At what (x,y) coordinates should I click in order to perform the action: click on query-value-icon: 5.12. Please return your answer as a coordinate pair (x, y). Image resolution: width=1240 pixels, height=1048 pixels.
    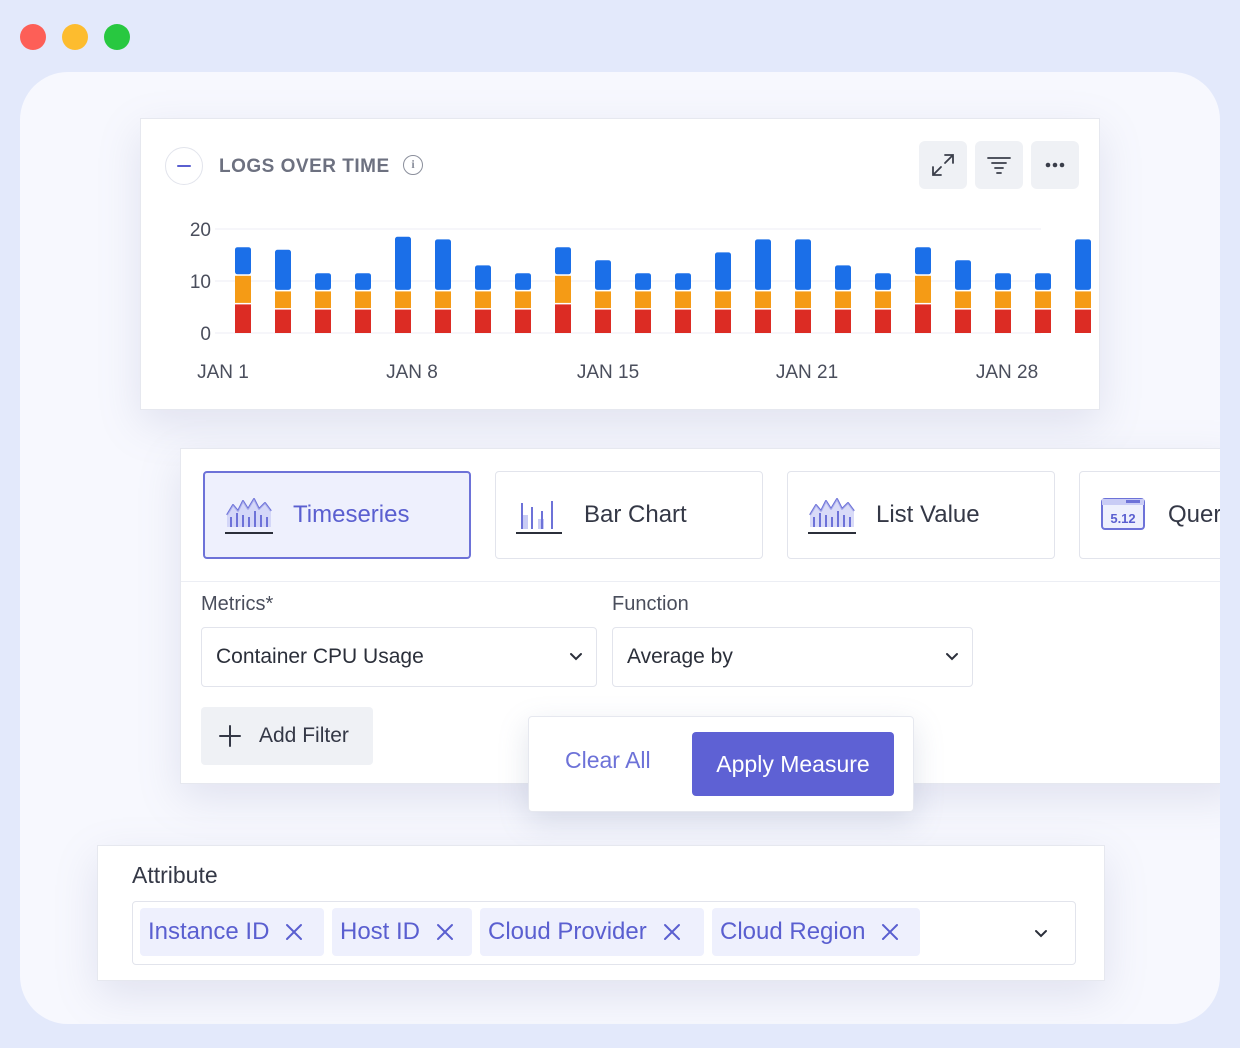
    Looking at the image, I should click on (1123, 514).